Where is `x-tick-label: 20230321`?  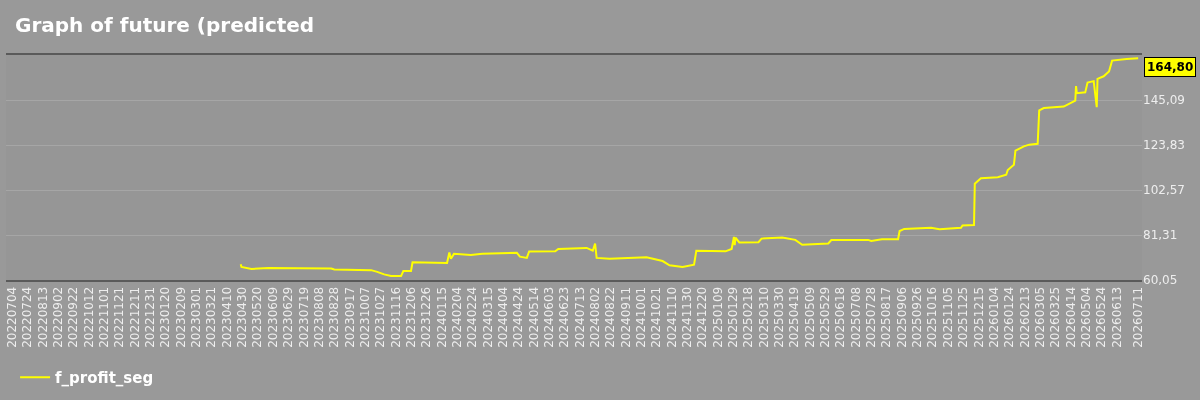 x-tick-label: 20230321 is located at coordinates (211, 317).